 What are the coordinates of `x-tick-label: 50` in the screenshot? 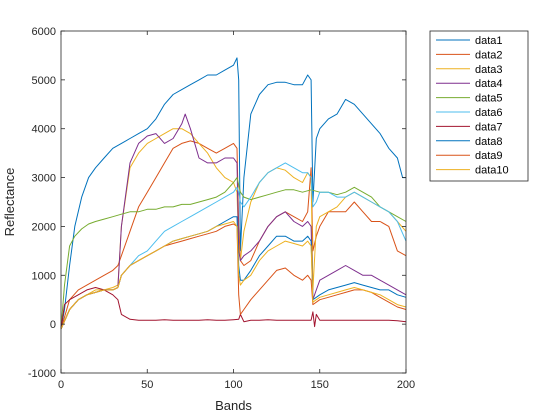 It's located at (147, 385).